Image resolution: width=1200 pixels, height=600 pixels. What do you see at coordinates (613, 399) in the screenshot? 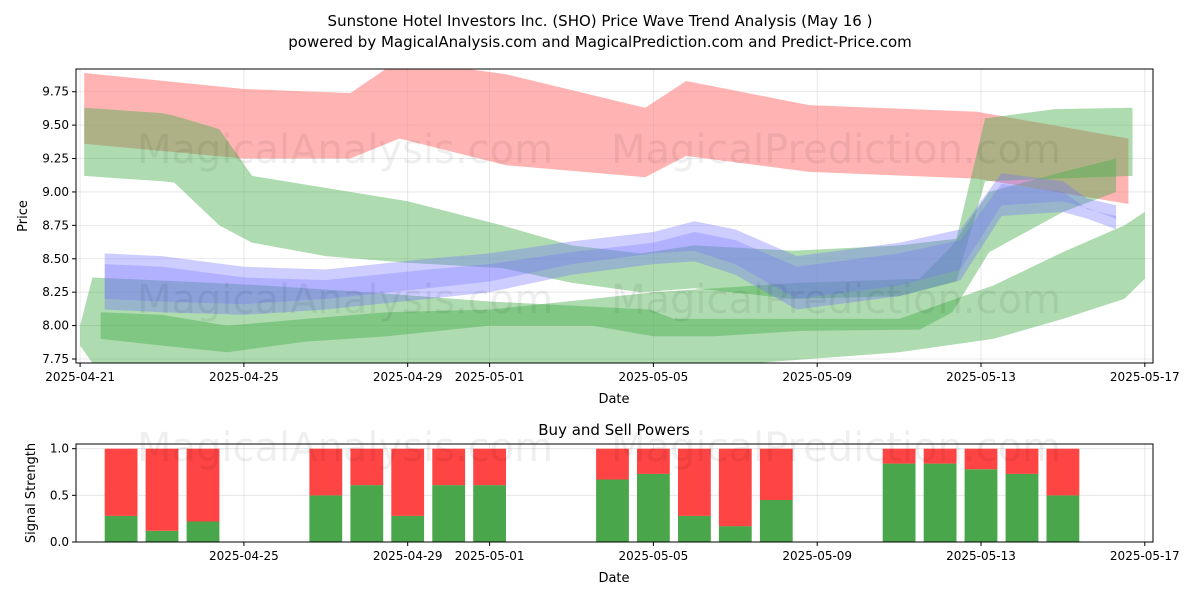
I see `price-x-label: Date` at bounding box center [613, 399].